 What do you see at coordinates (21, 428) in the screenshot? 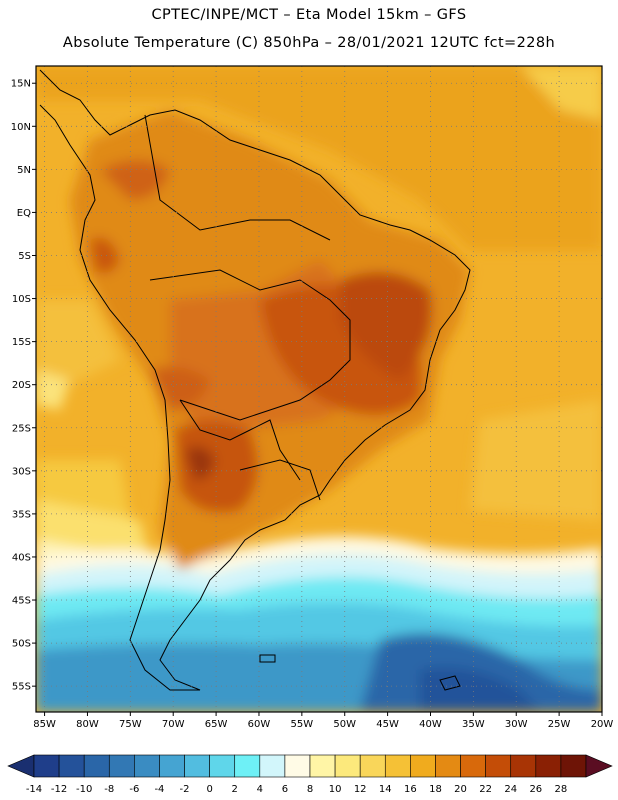
I see `lat-label: 25S` at bounding box center [21, 428].